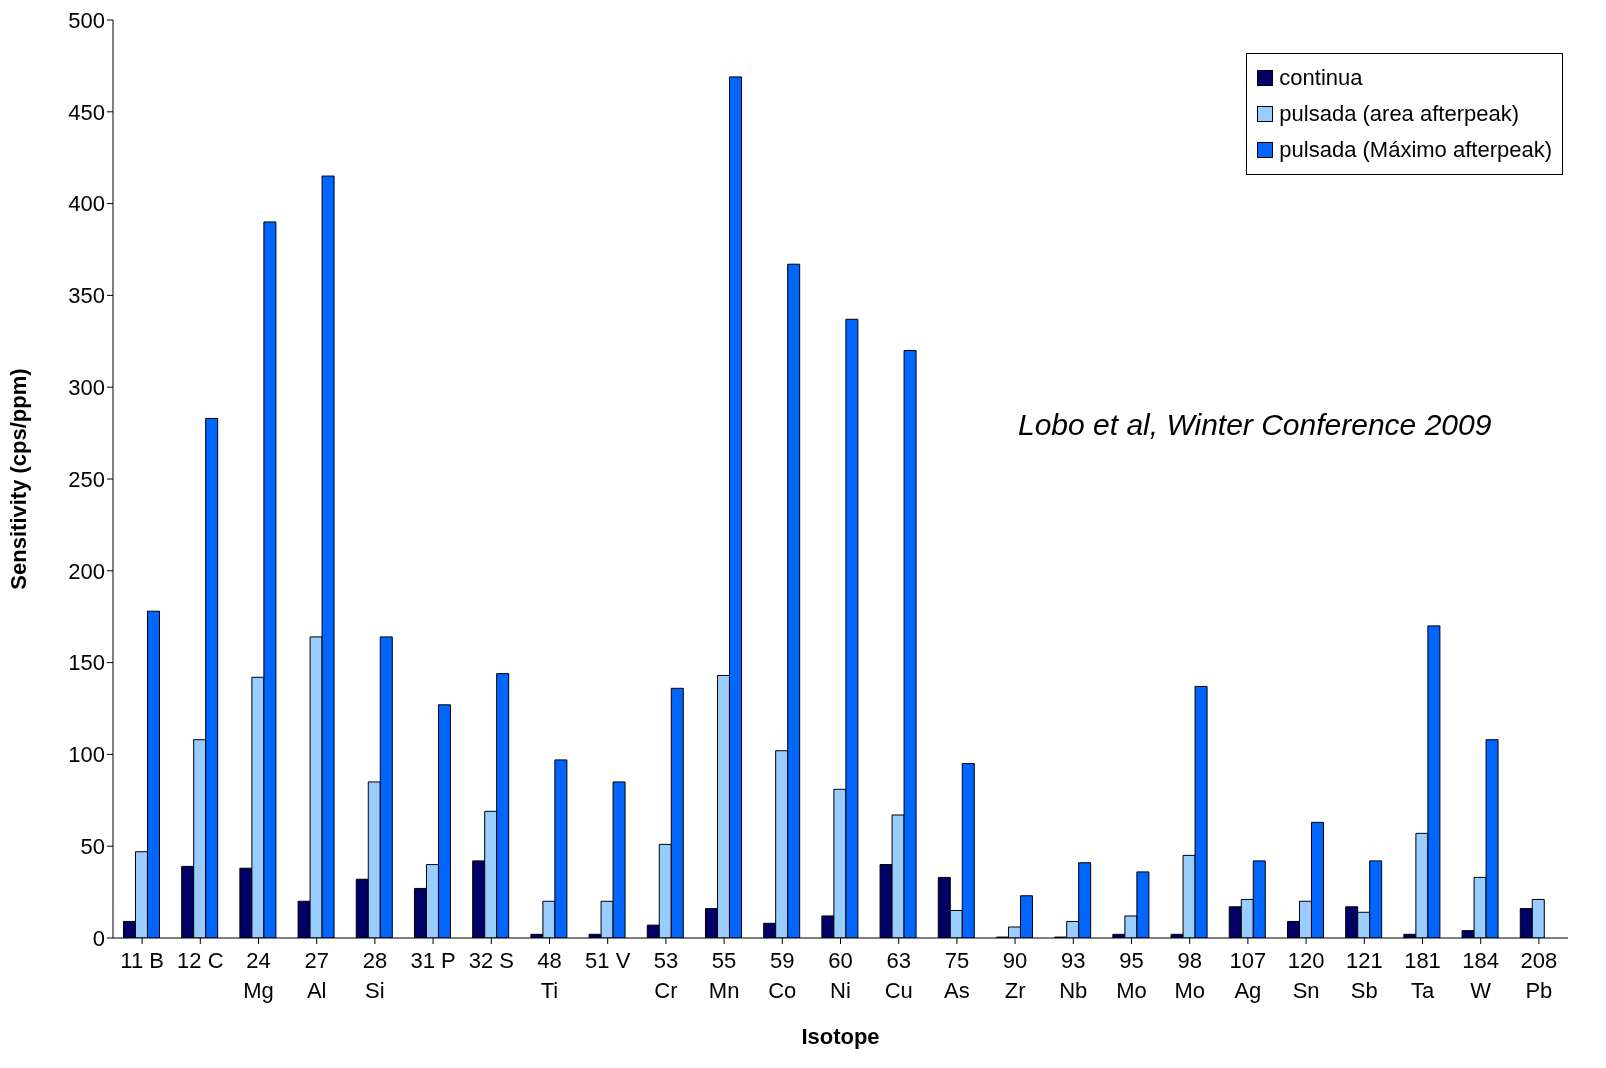 The width and height of the screenshot is (1606, 1068). What do you see at coordinates (316, 975) in the screenshot?
I see `x-tick-label: 27 Al` at bounding box center [316, 975].